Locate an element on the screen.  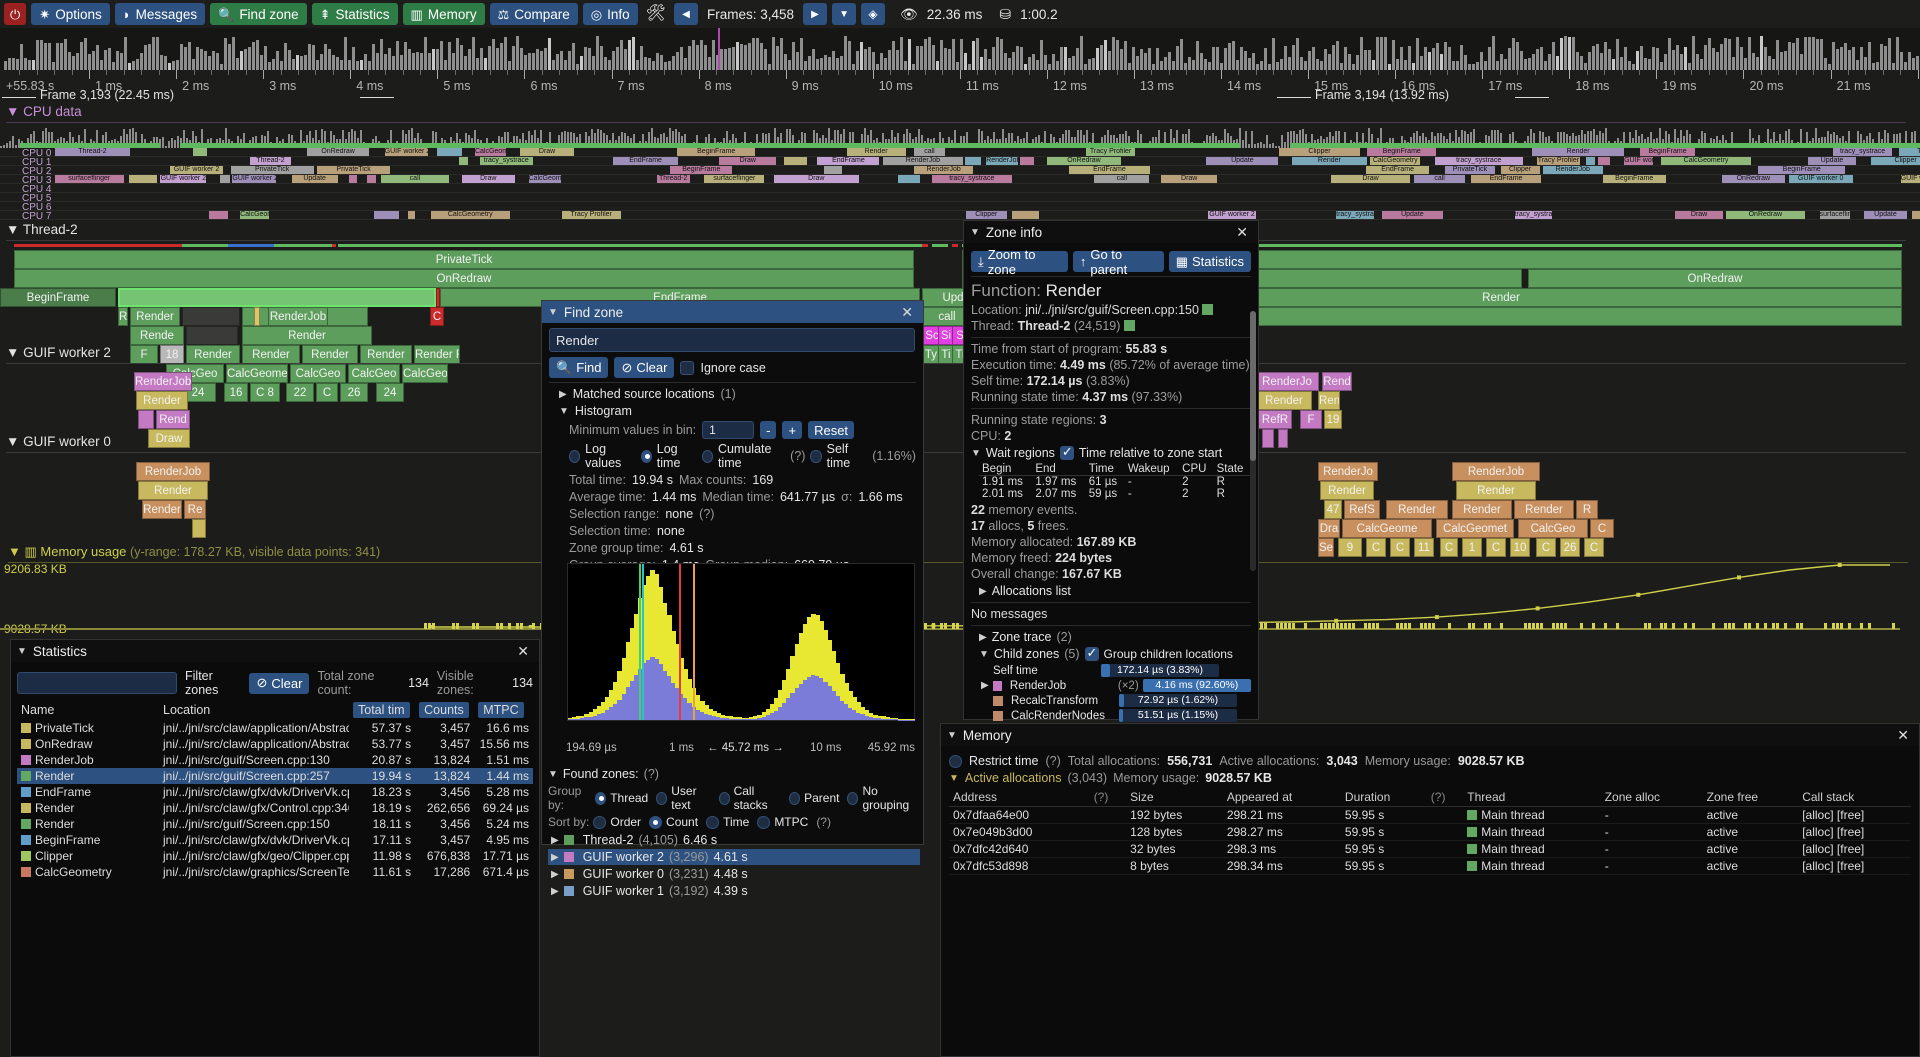
cpu-zone is located at coordinates (411, 215).